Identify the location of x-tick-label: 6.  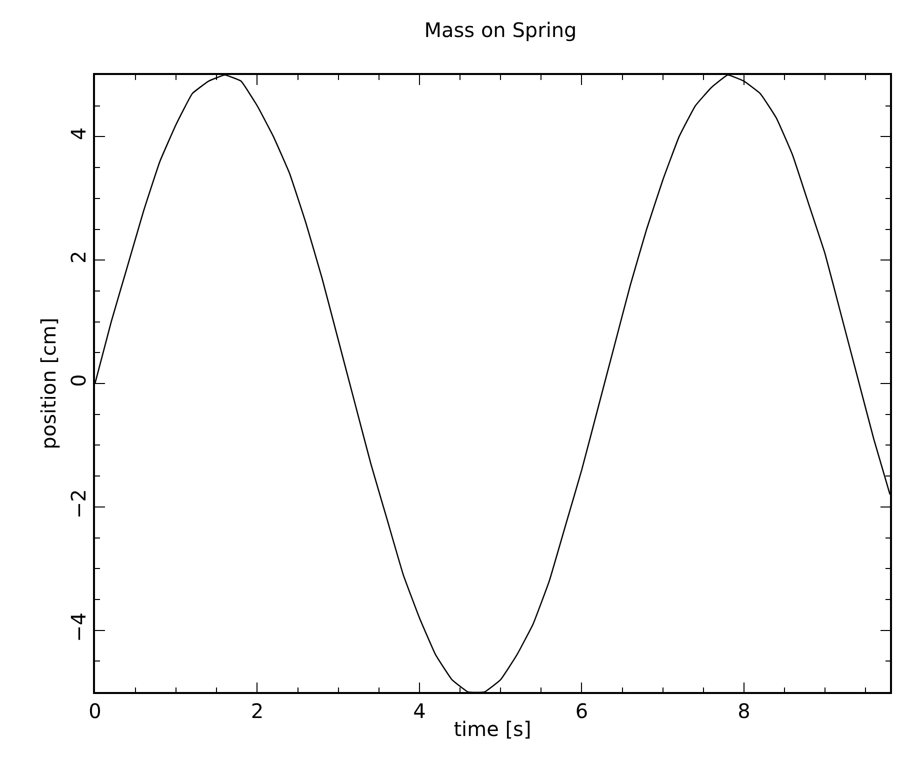
(581, 710).